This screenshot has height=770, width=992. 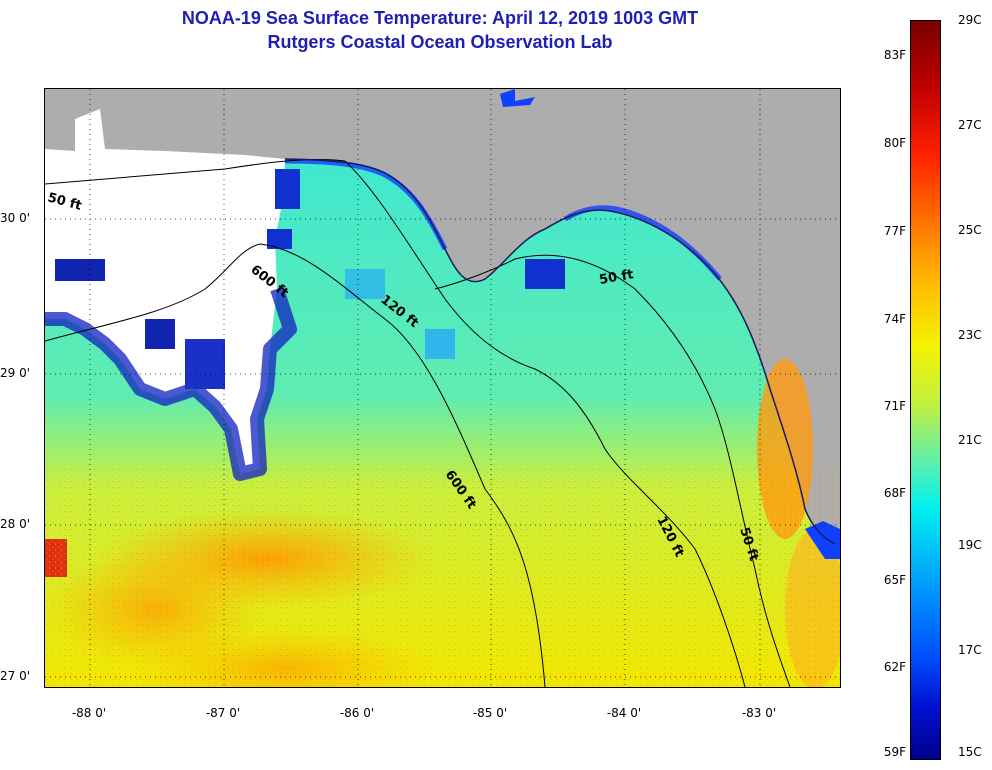 I want to click on map-subtitle: Rutgers Coastal Ocean Observation Lab, so click(x=440, y=42).